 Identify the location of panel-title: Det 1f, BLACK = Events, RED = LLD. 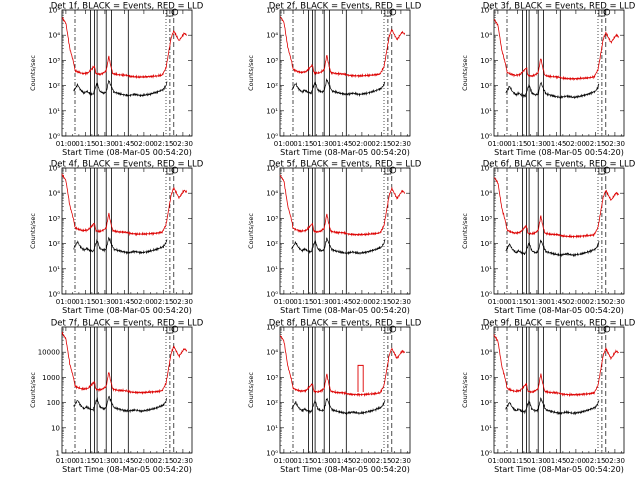
(127, 7).